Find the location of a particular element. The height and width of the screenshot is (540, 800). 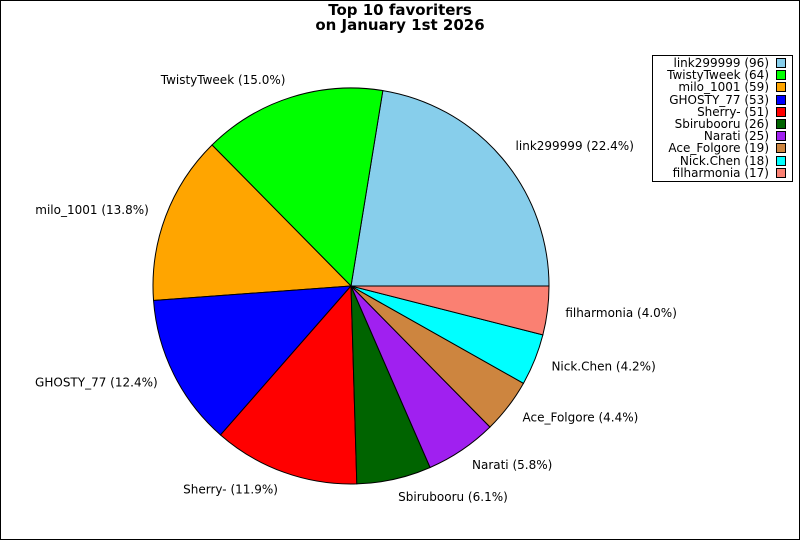

pie-slice-link299999 is located at coordinates (450, 188).